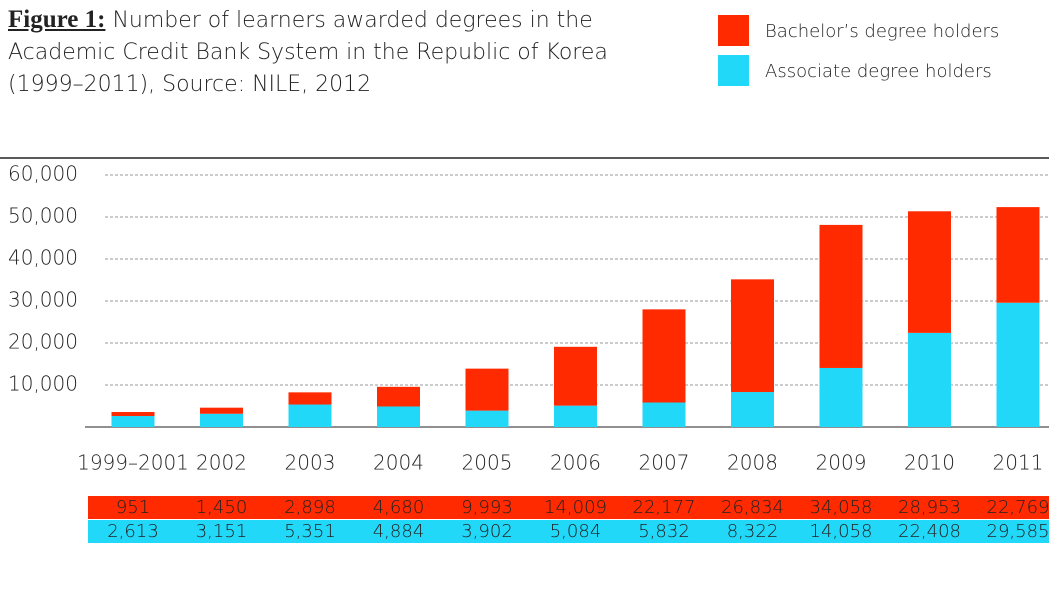  Describe the element at coordinates (133, 531) in the screenshot. I see `data-label: 2,613` at that location.